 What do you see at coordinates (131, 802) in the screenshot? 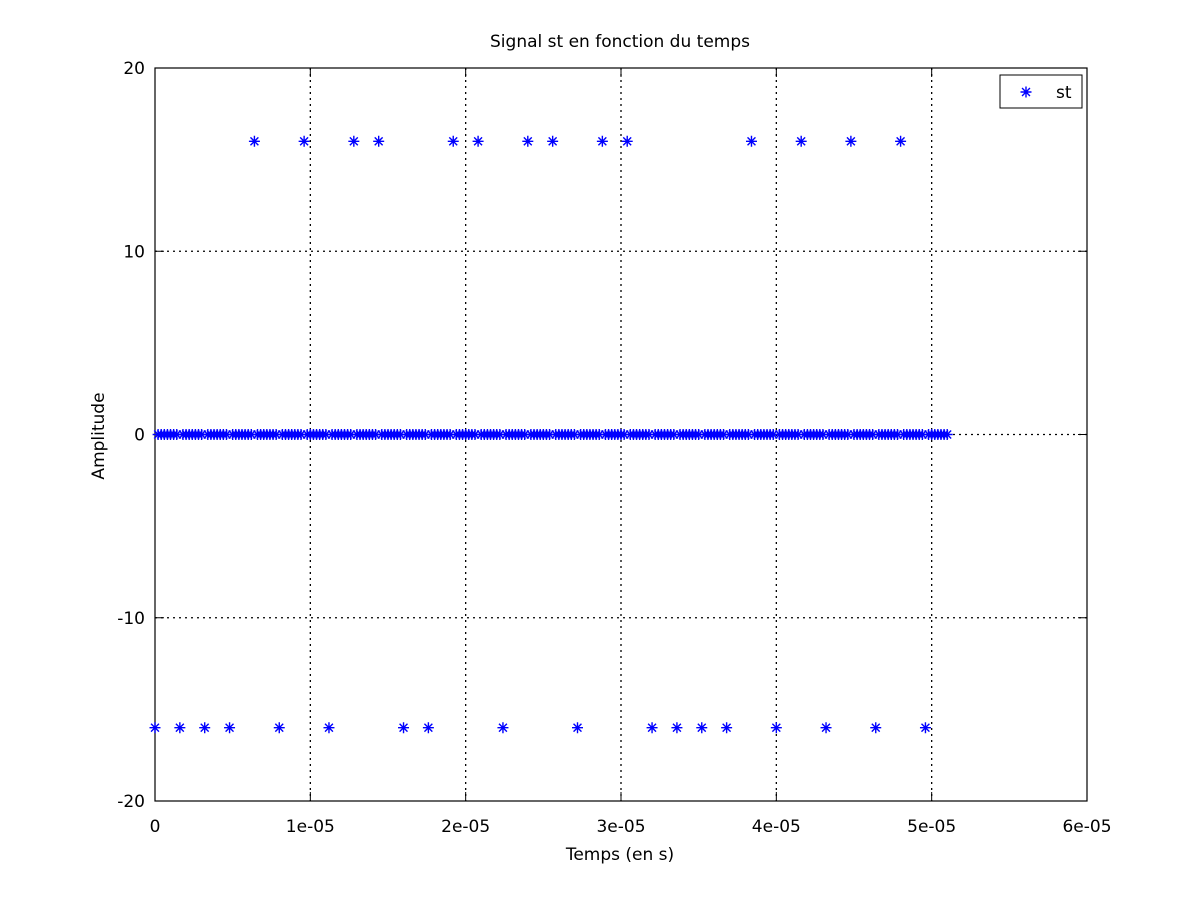
I see `y-tick-label: -20` at bounding box center [131, 802].